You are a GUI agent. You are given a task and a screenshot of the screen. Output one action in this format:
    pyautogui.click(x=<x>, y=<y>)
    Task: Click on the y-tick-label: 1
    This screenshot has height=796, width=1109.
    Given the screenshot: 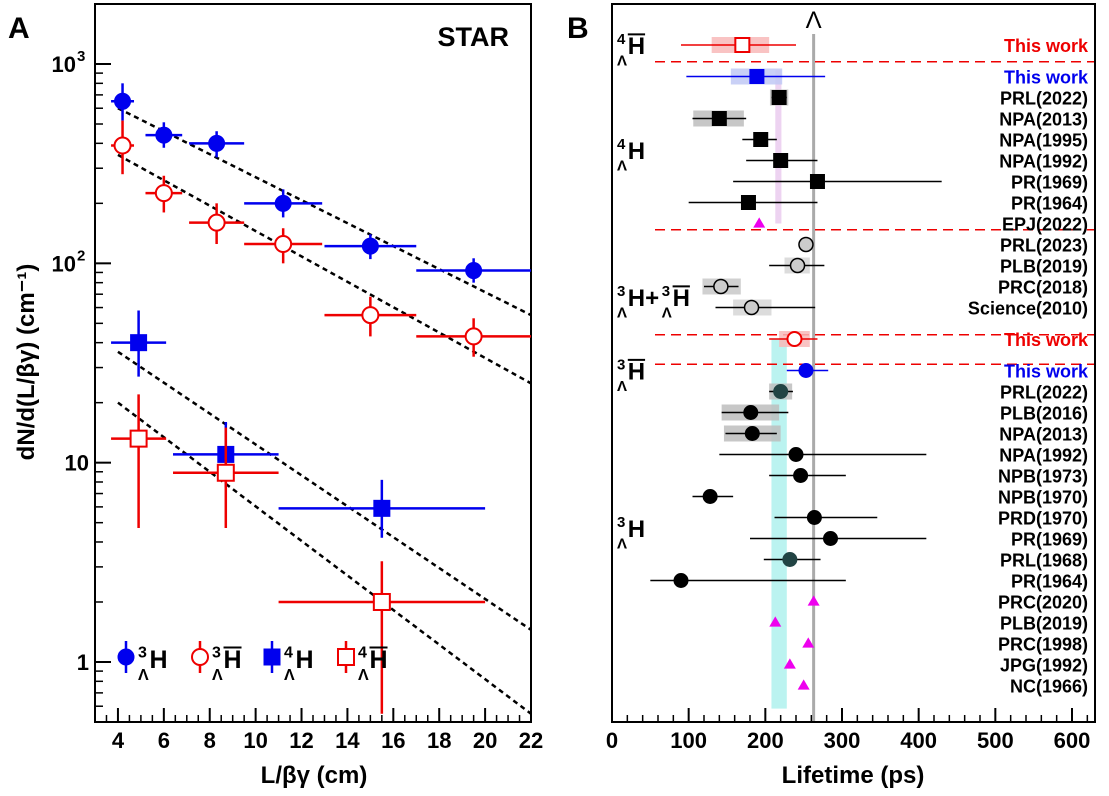 What is the action you would take?
    pyautogui.click(x=83, y=662)
    